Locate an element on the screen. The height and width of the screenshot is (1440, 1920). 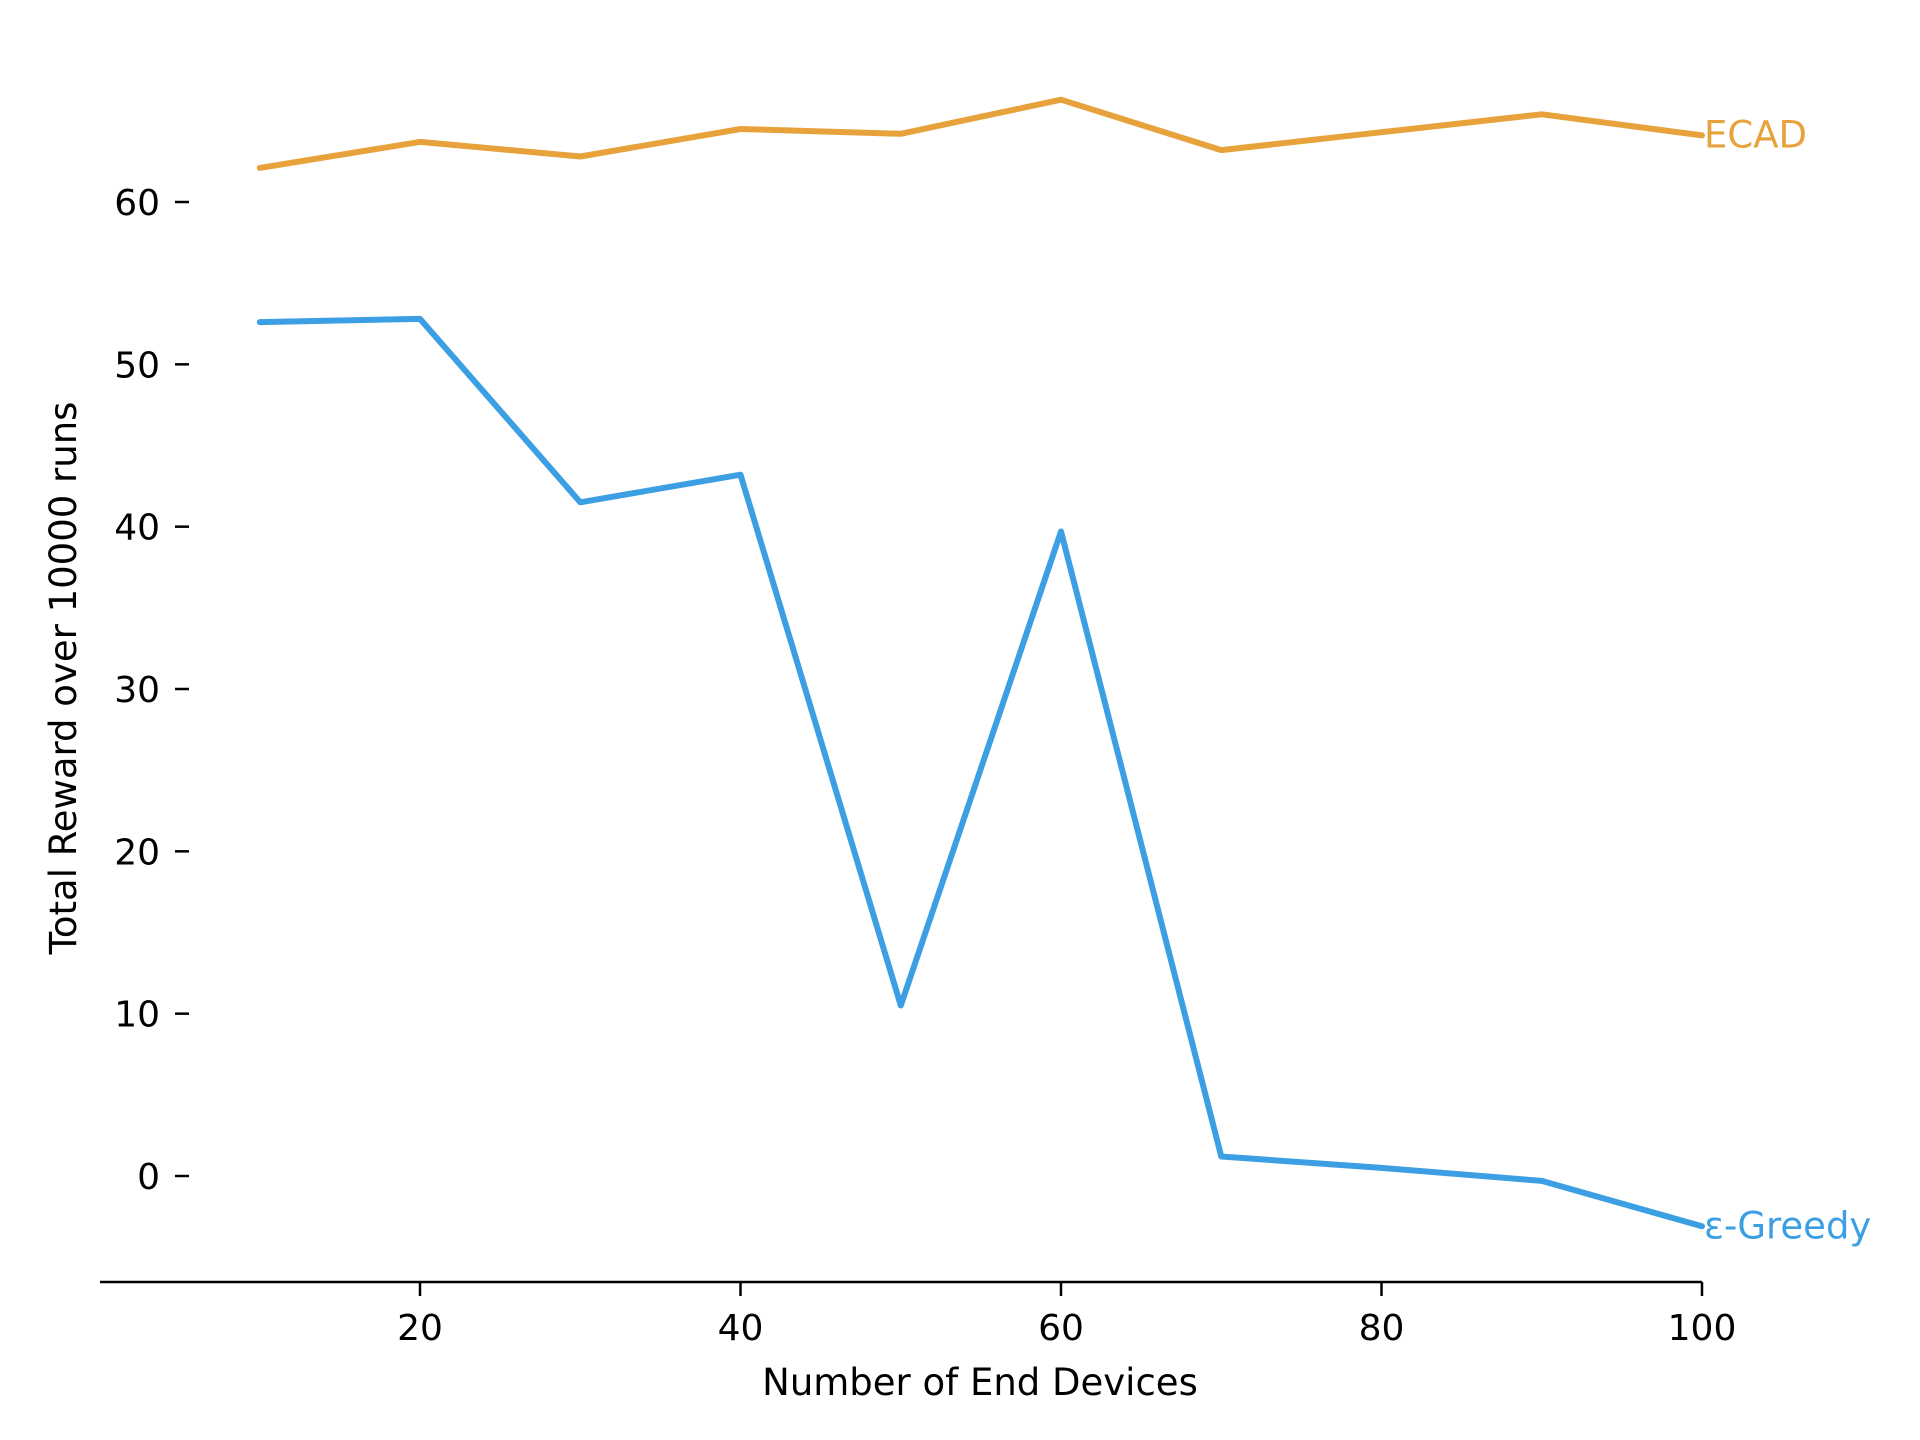
y-tick-label: 60 is located at coordinates (137, 203).